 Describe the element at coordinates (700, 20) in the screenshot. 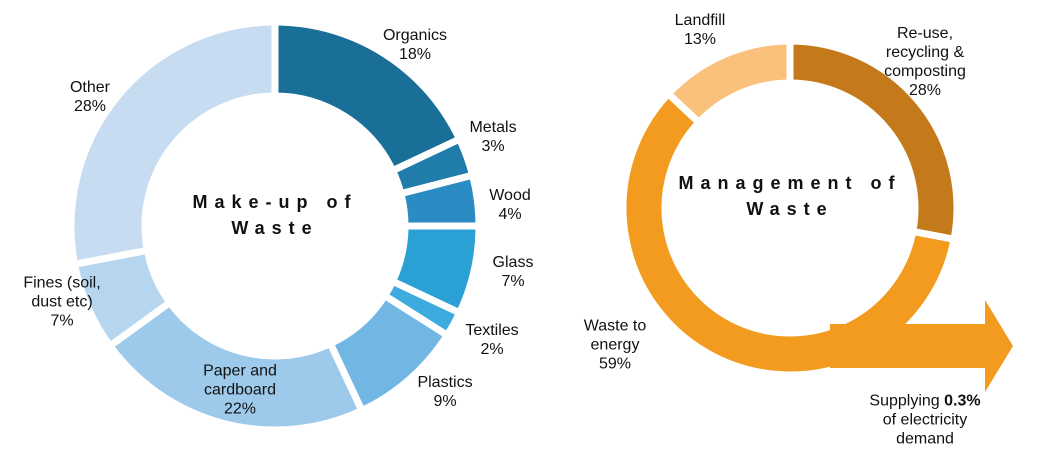

I see `category-label: Landfill` at that location.